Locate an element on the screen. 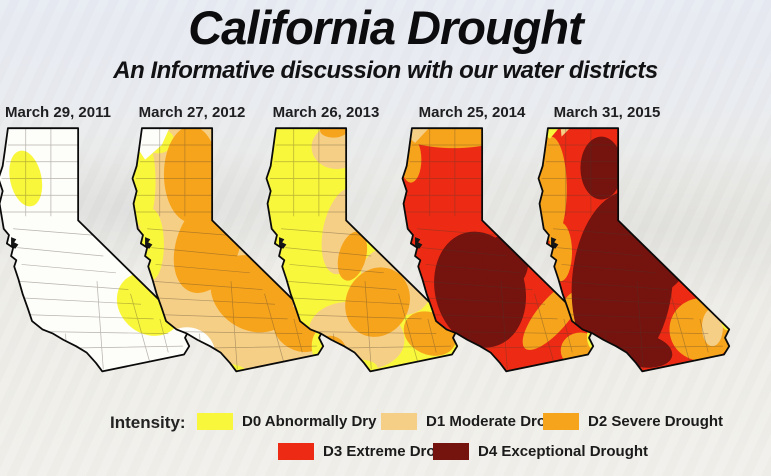 Image resolution: width=771 pixels, height=476 pixels. legend-title: Intensity: is located at coordinates (148, 422).